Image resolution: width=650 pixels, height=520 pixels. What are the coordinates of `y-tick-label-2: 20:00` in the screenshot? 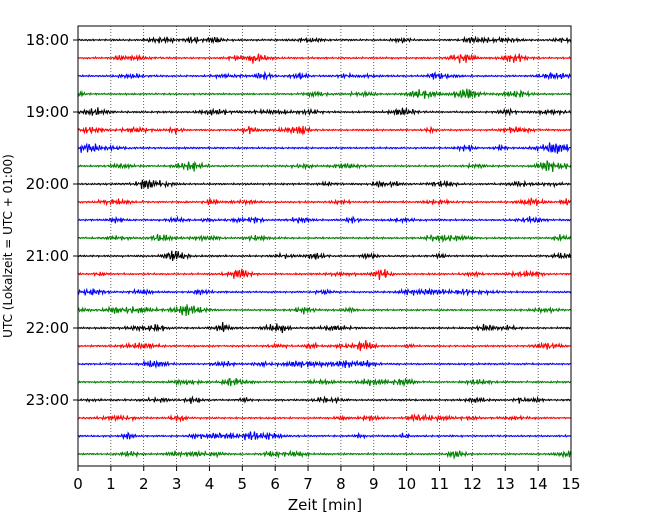 It's located at (47, 184).